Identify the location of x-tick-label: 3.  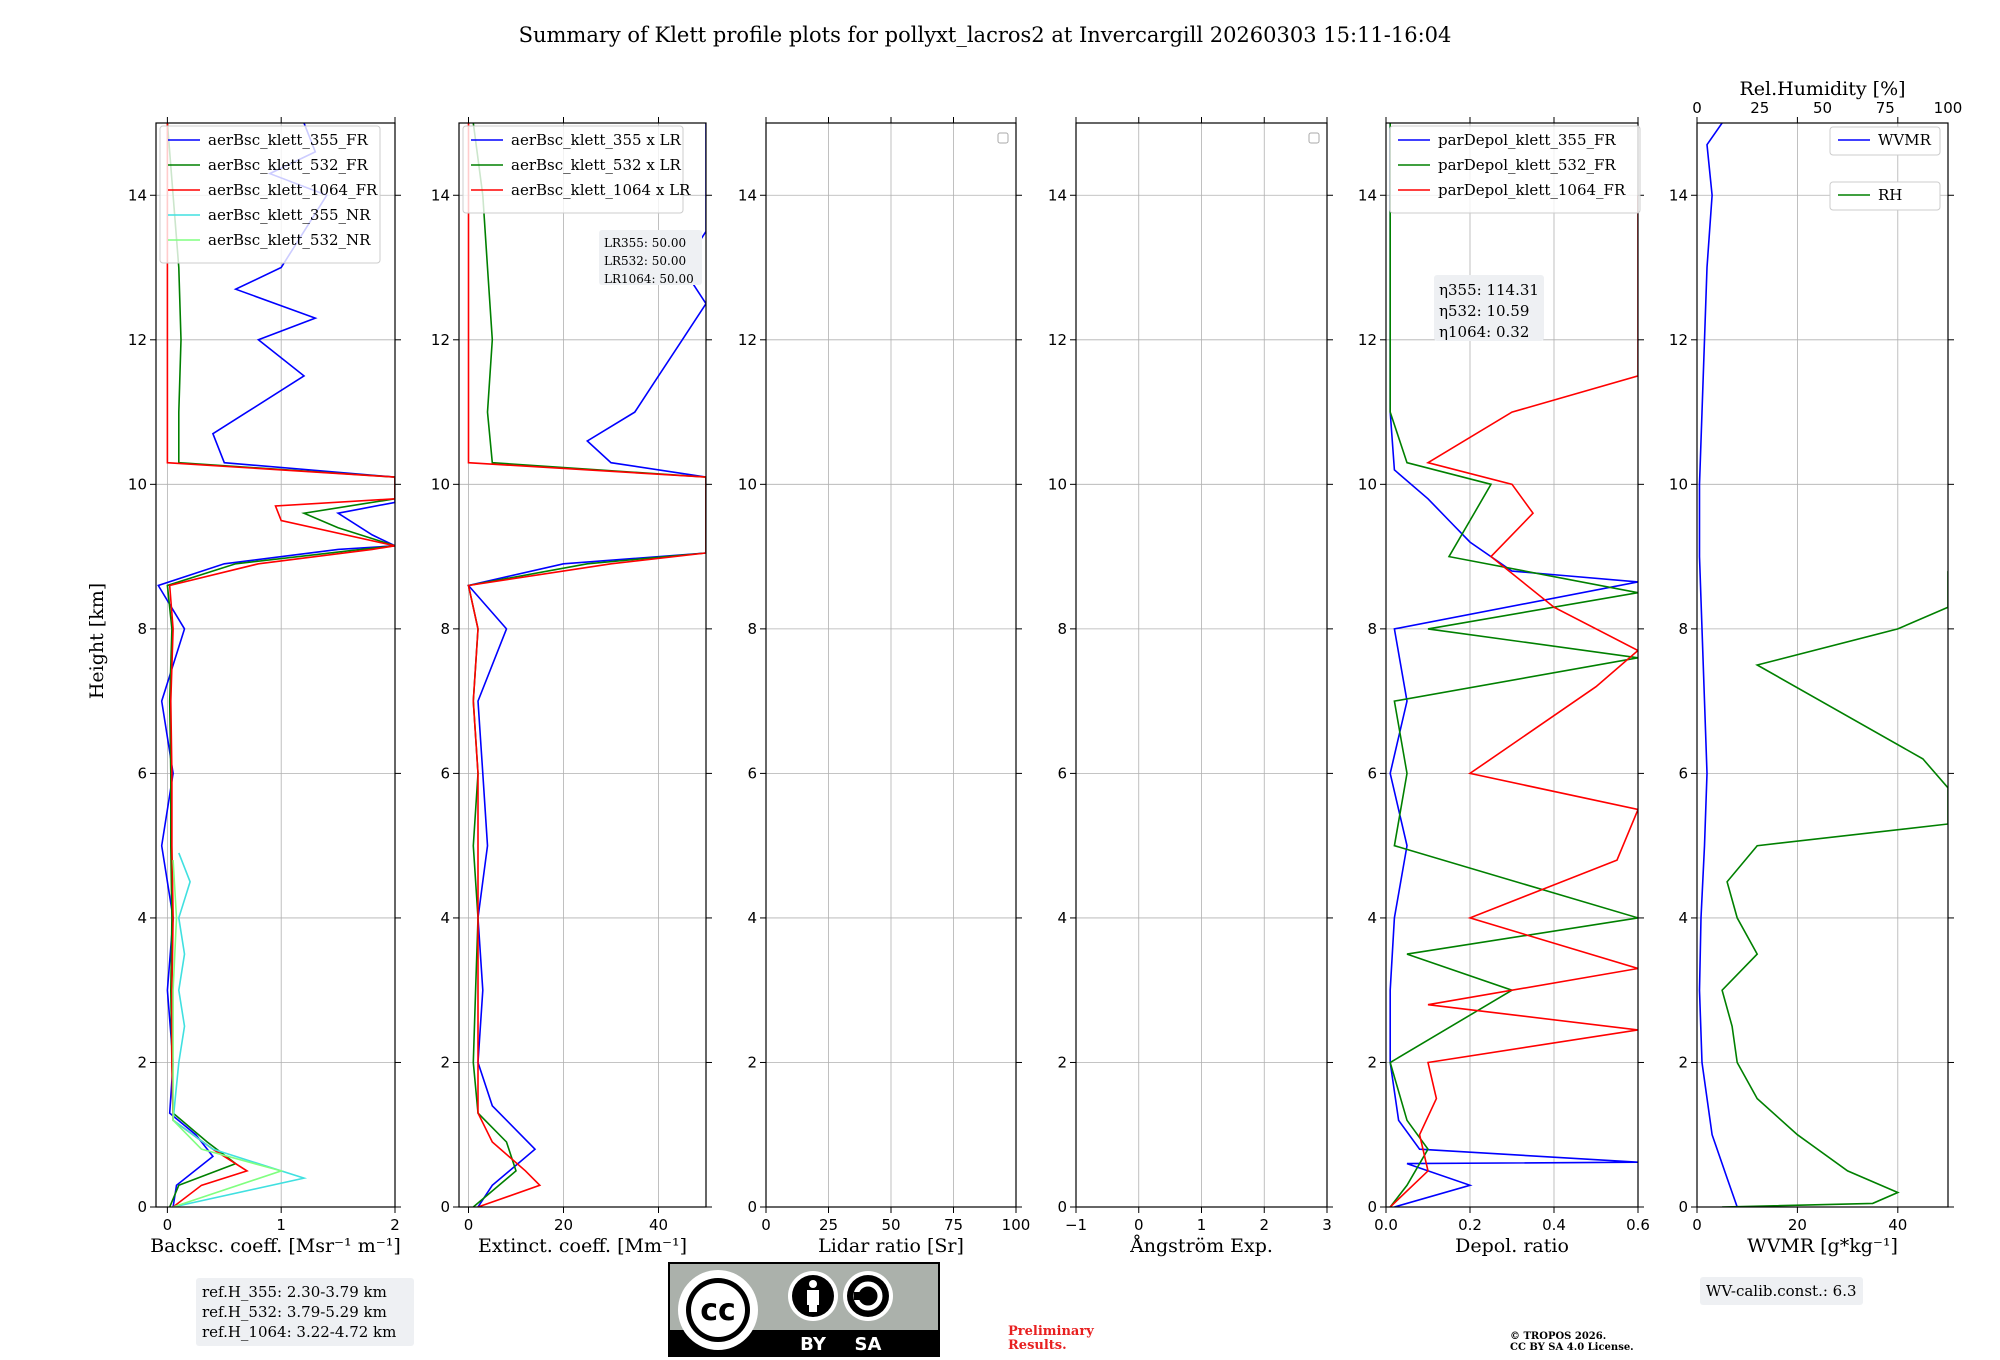
(1327, 1225).